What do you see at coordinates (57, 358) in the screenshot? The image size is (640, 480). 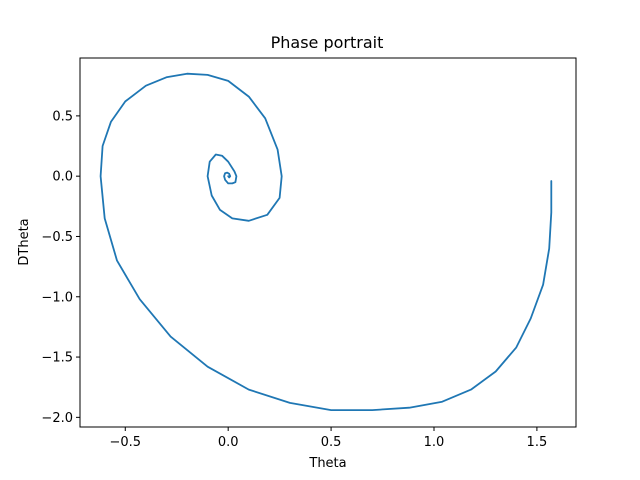 I see `y-tick-label: −1.5` at bounding box center [57, 358].